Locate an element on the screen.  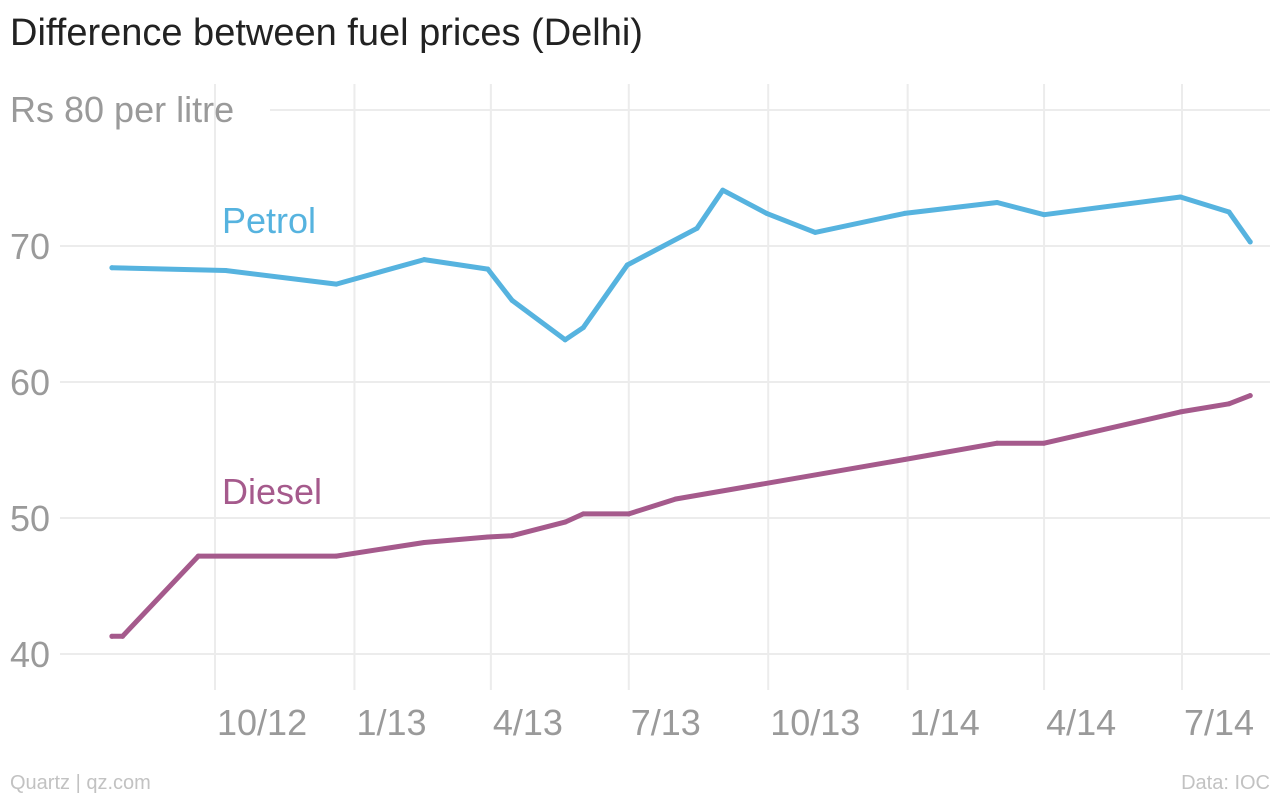
y-tick-label-70: 70 is located at coordinates (30, 246).